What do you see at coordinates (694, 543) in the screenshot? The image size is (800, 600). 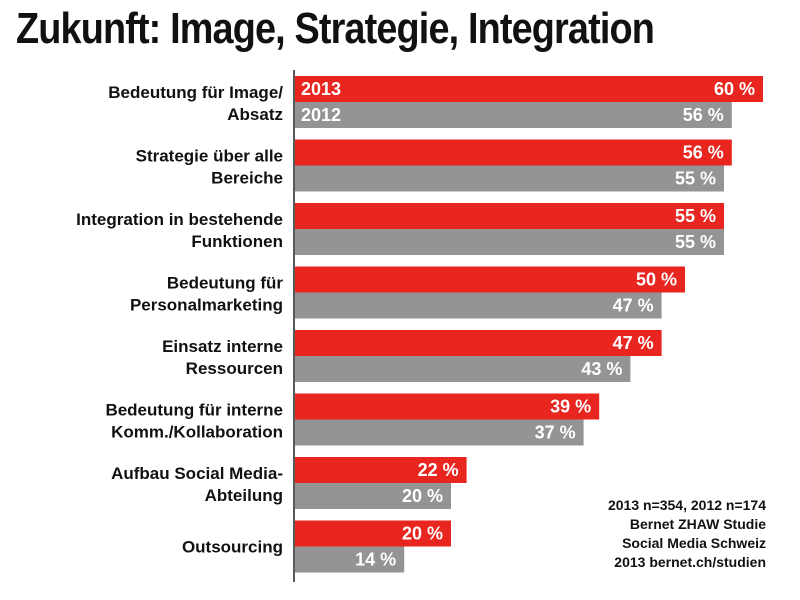 I see `study-subtitle-note: Social Media Schweiz` at bounding box center [694, 543].